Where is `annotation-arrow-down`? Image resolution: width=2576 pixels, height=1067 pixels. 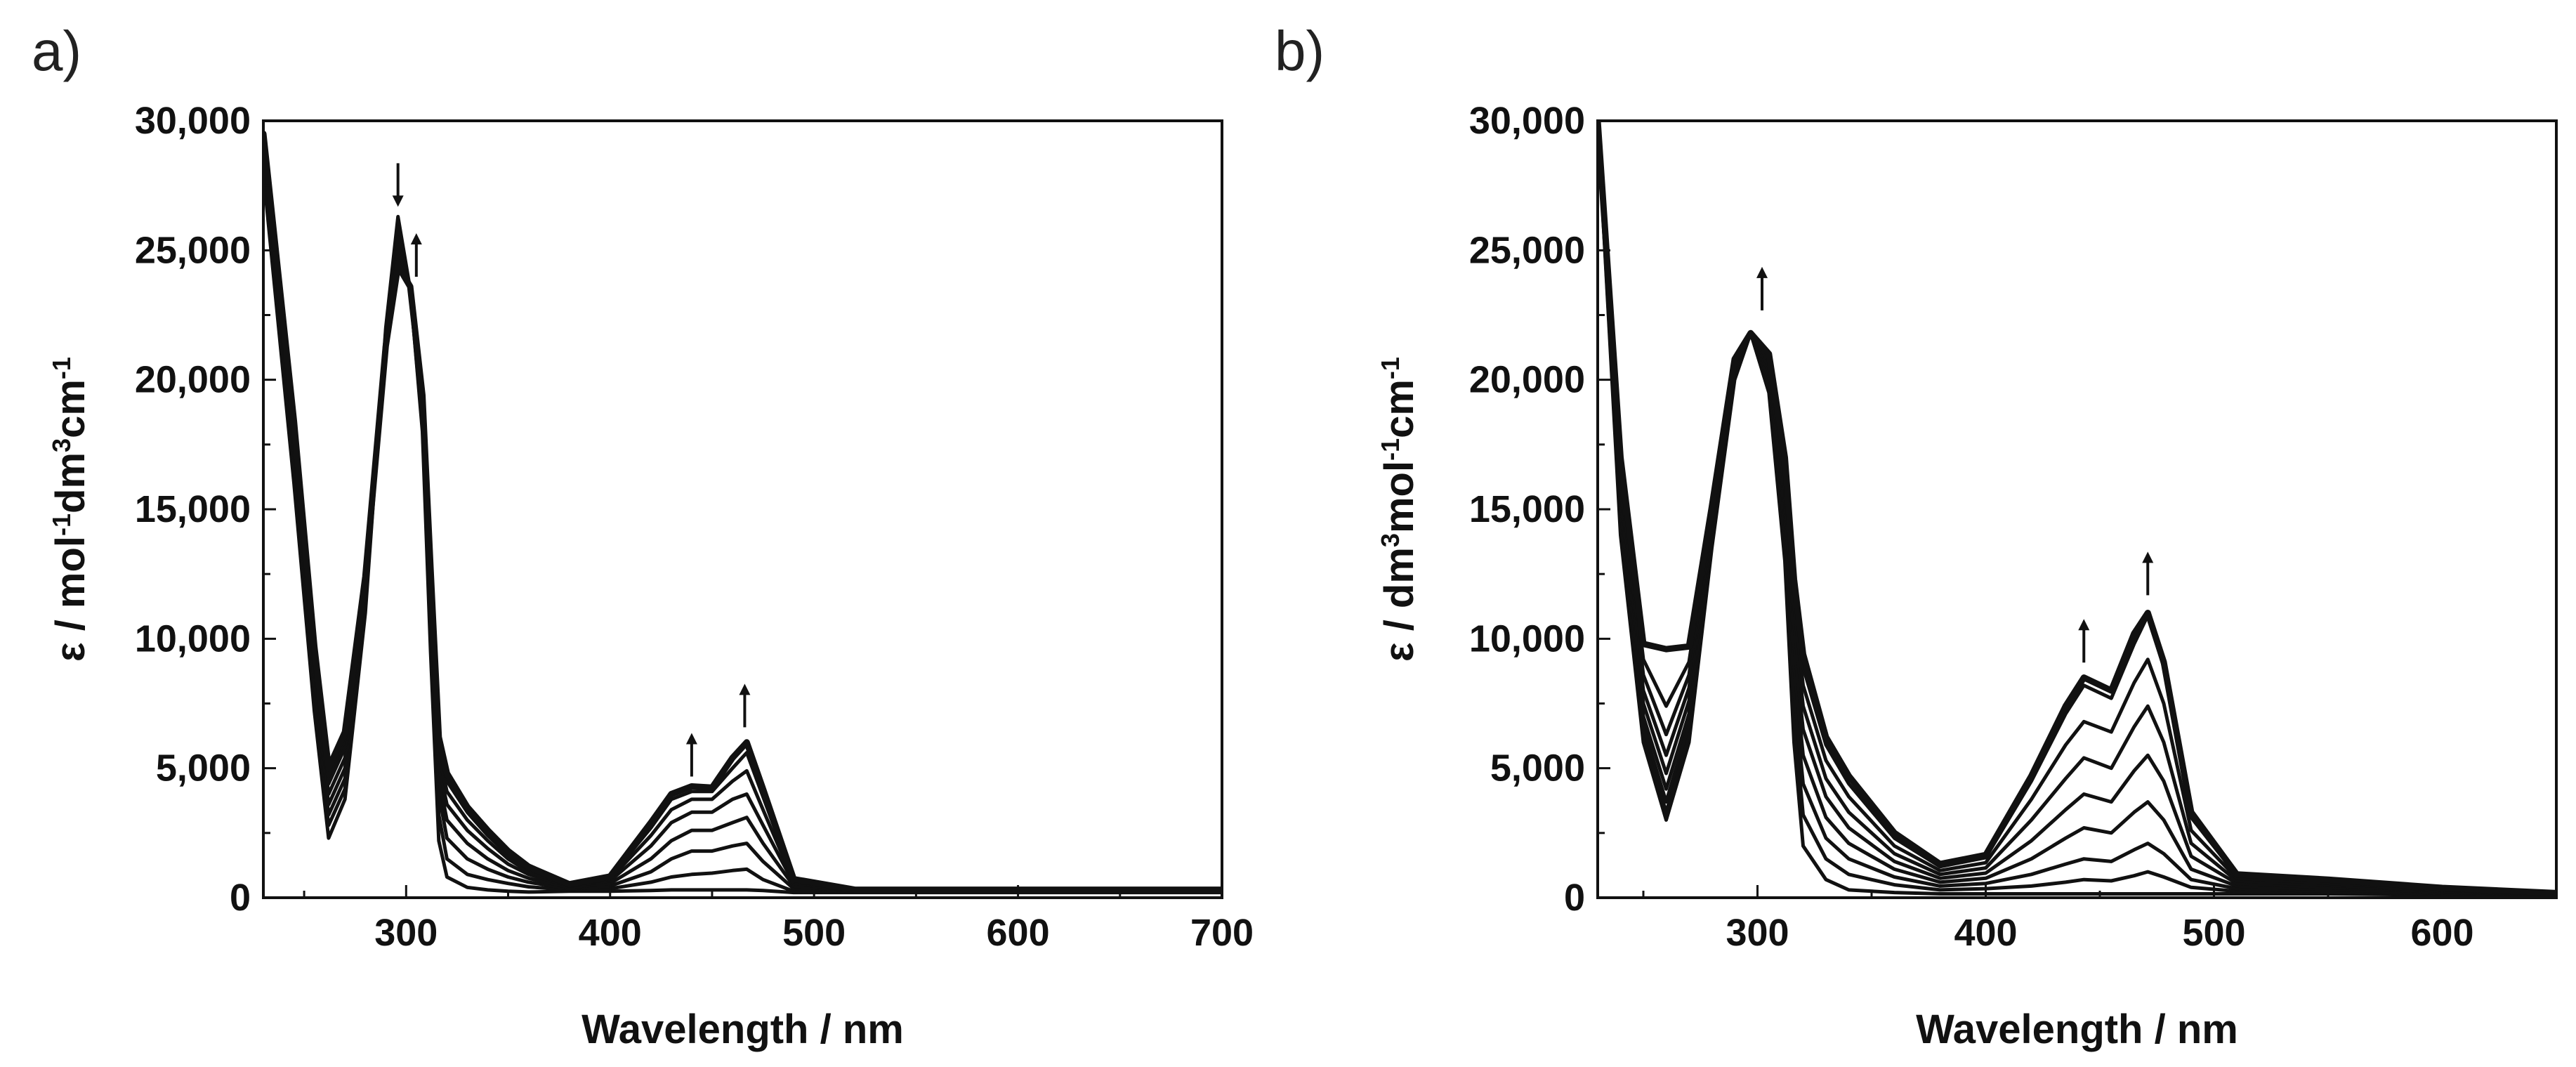
annotation-arrow-down is located at coordinates (398, 185).